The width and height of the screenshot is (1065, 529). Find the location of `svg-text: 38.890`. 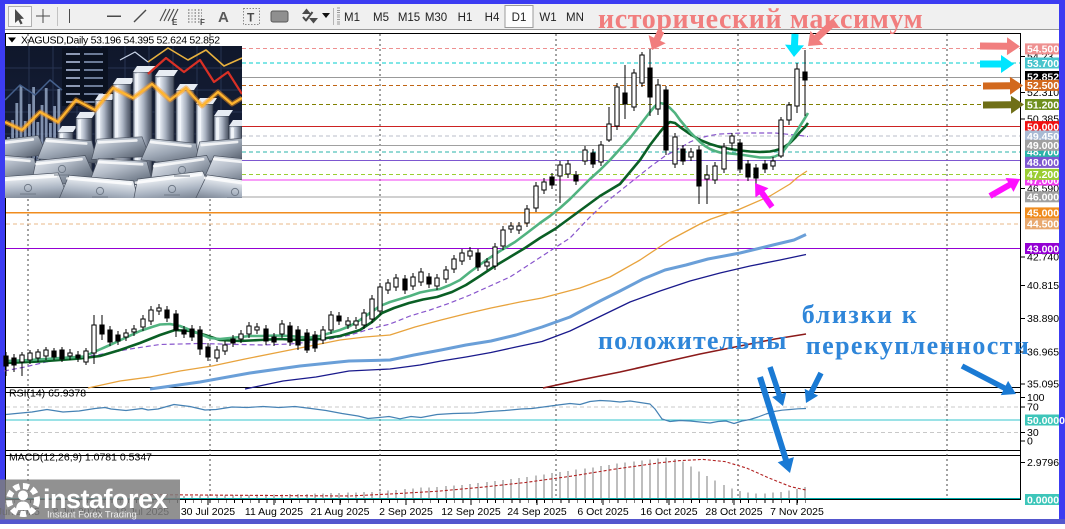

svg-text: 38.890 is located at coordinates (1043, 319).